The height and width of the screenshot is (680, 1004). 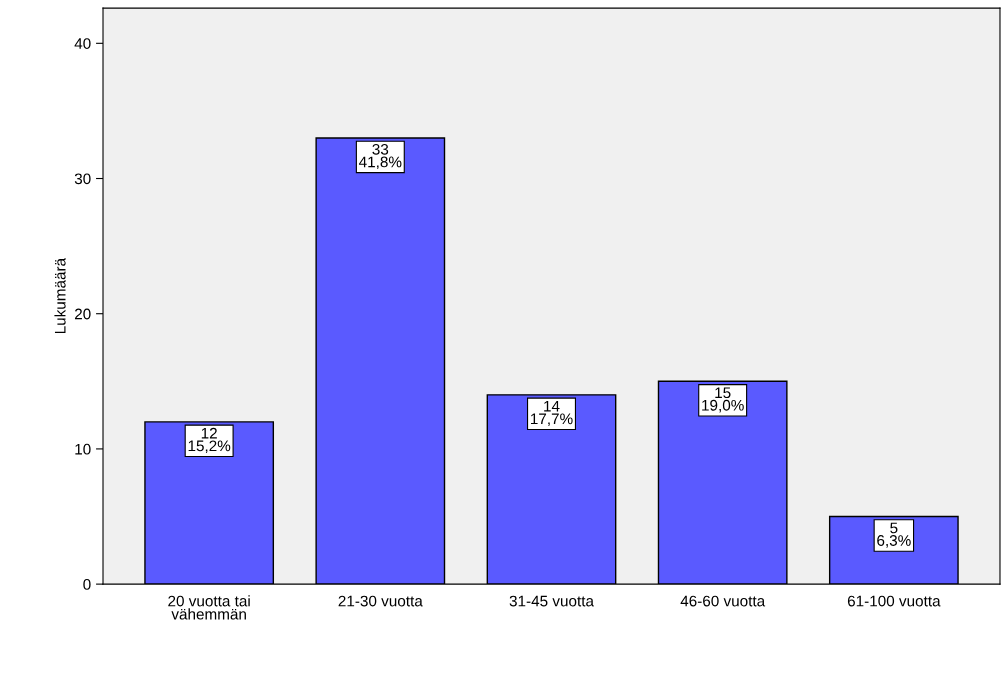 I want to click on y-tick-label: 40, so click(x=82, y=43).